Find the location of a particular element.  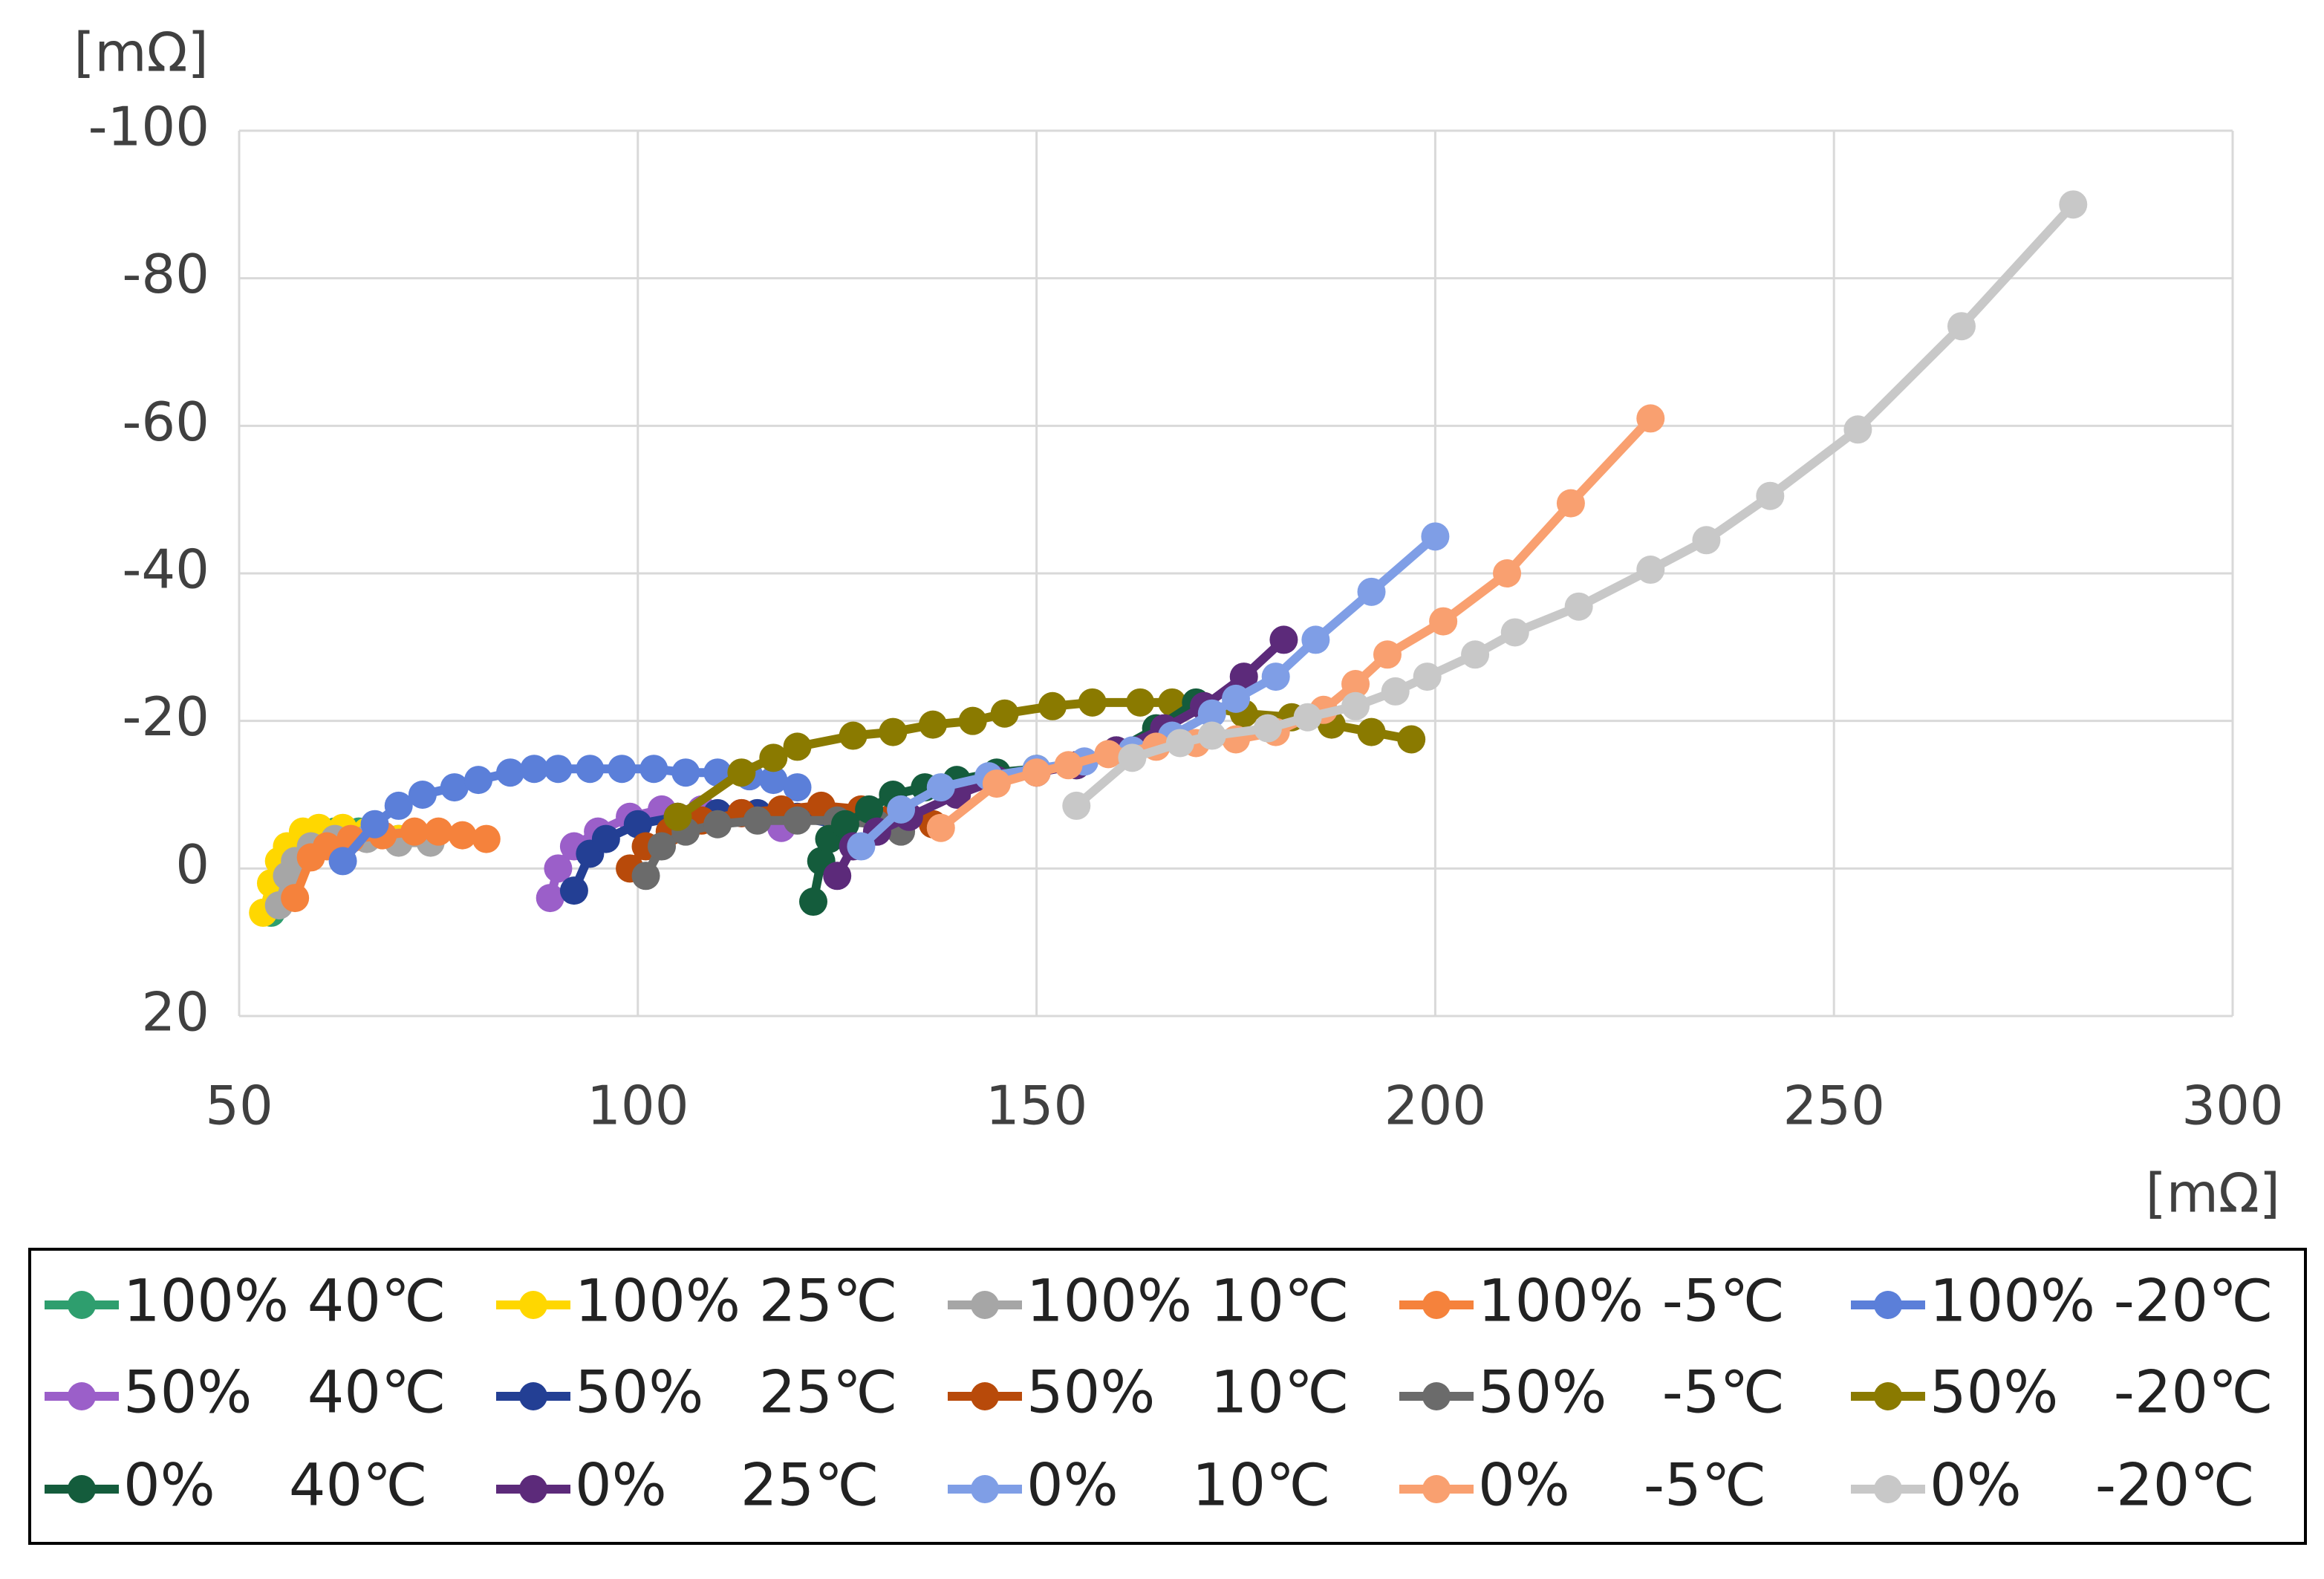

x-tick-label: 250 is located at coordinates (1834, 1106).